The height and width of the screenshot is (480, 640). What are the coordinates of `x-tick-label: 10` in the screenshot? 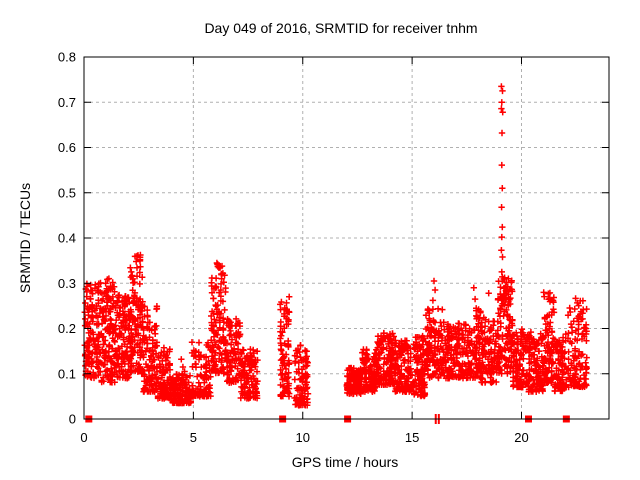 It's located at (303, 437).